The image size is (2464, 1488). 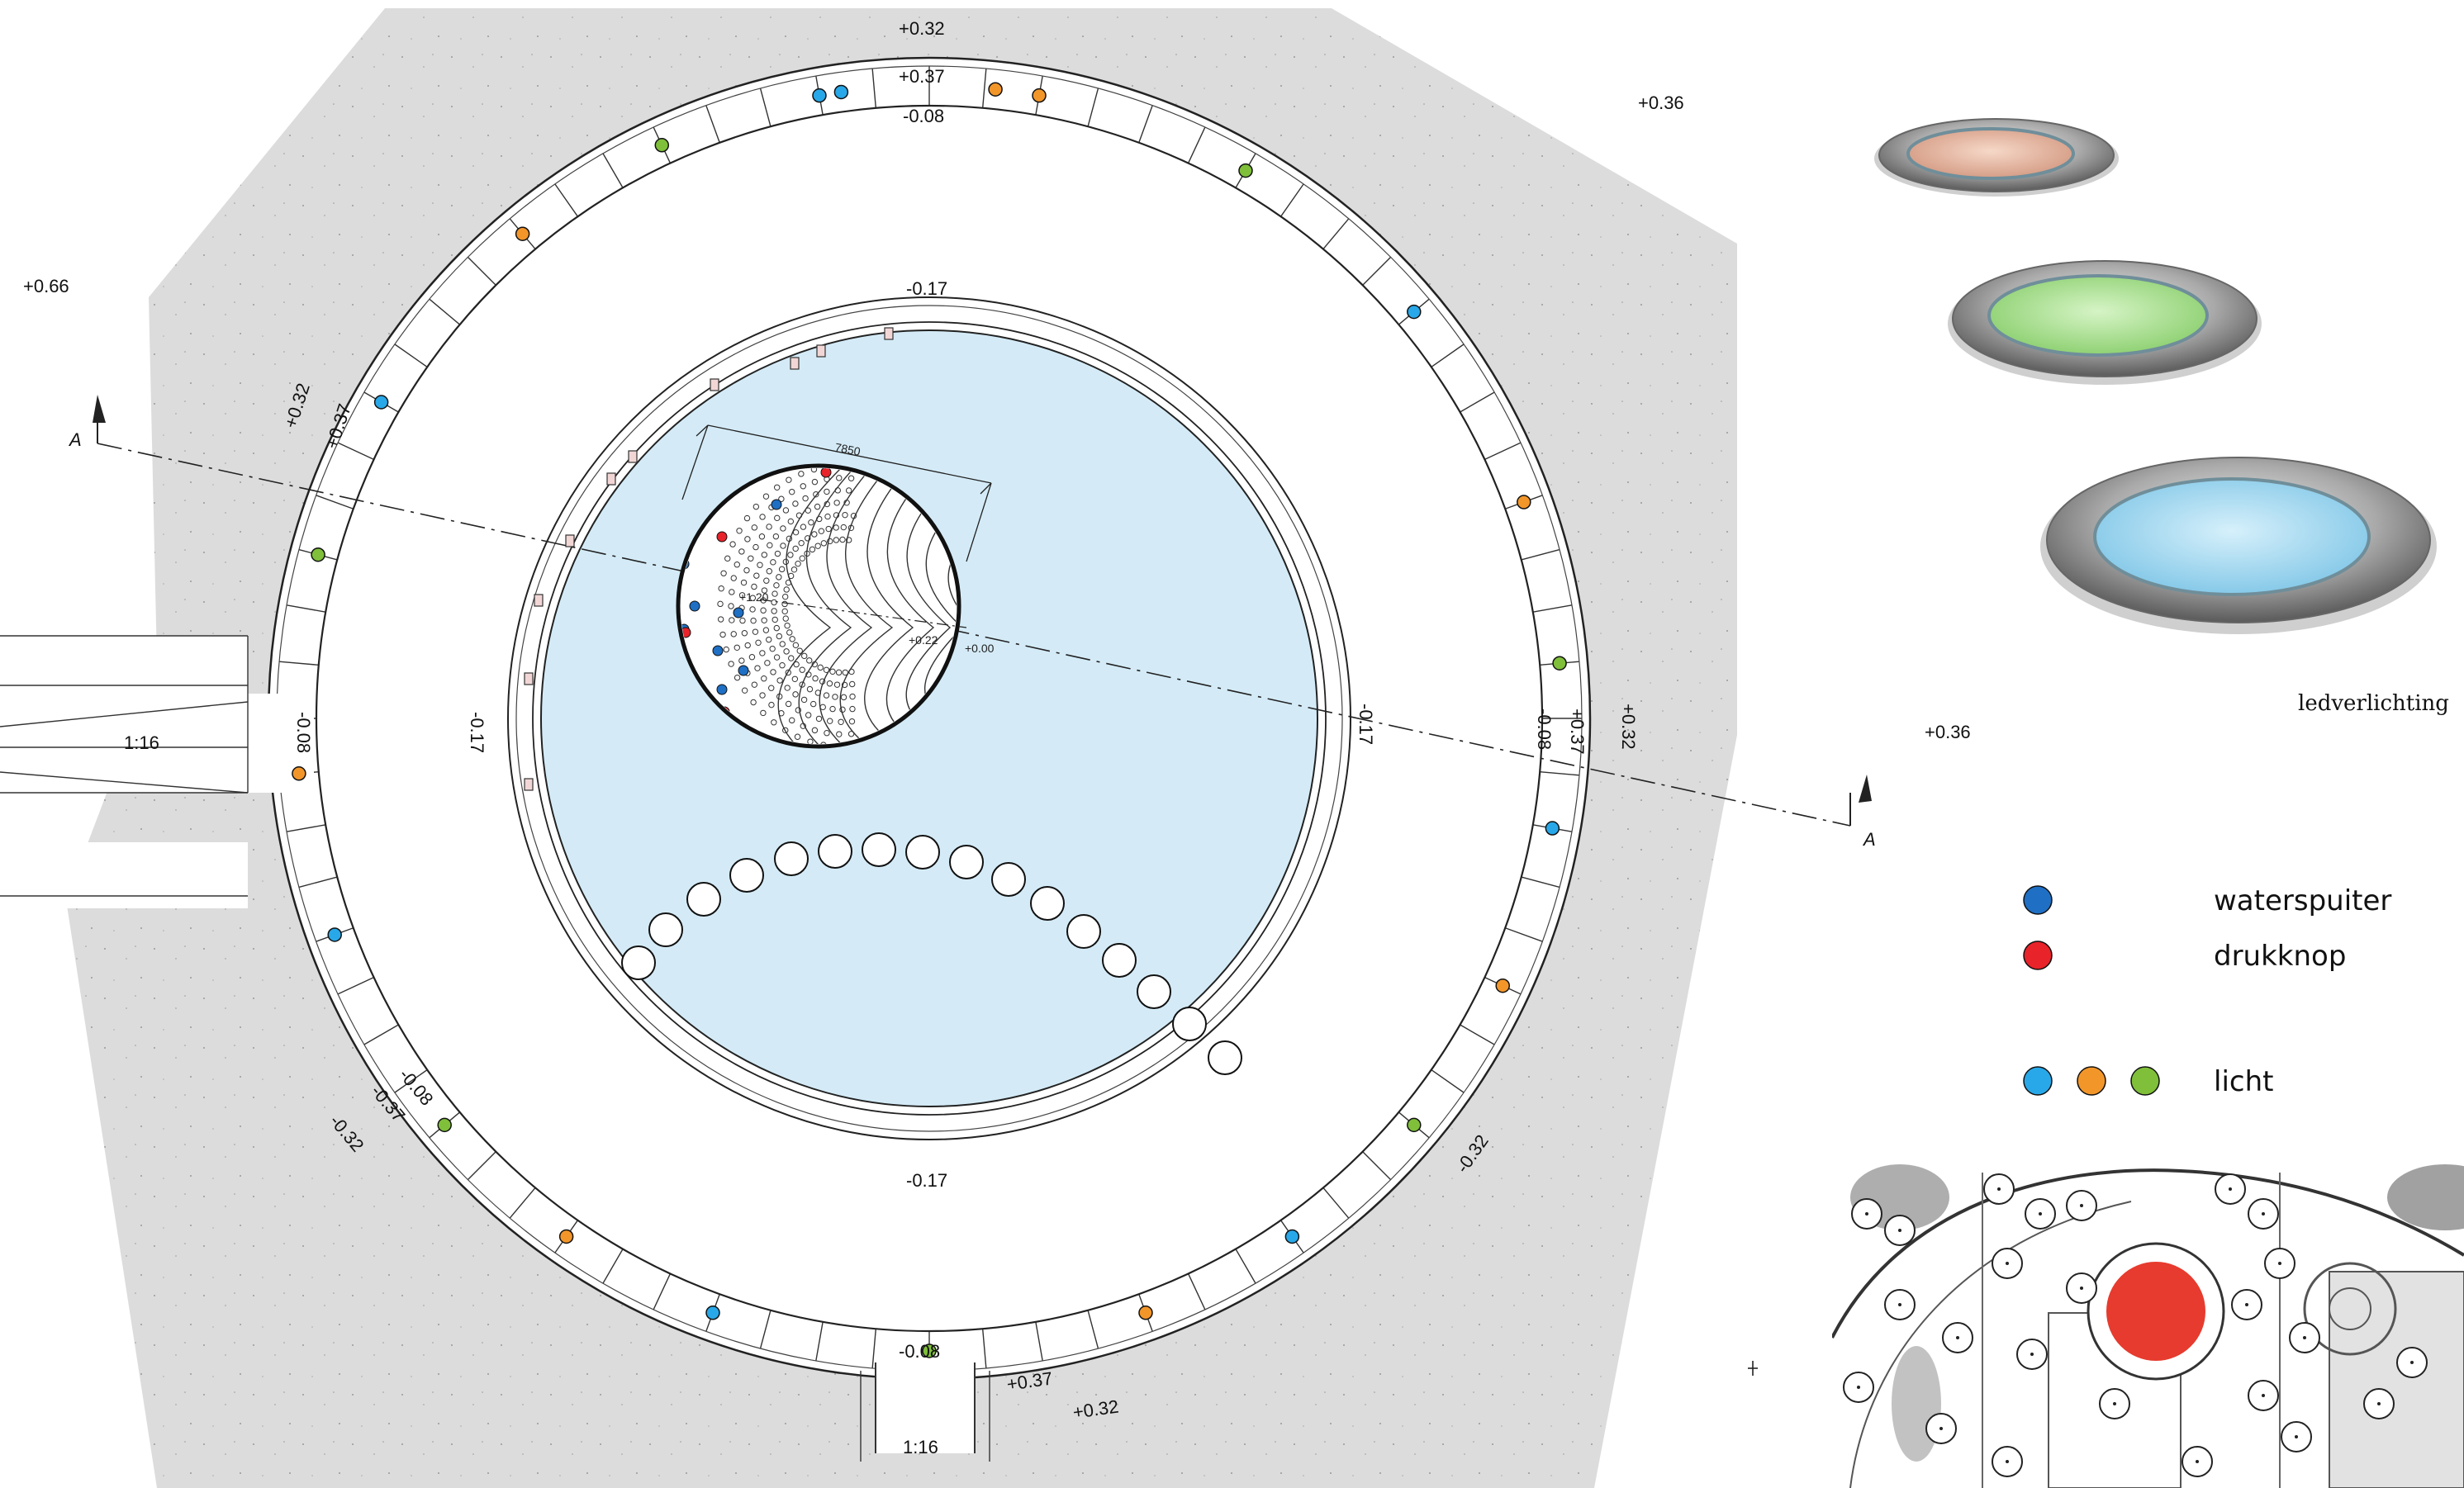 I want to click on level-side-right: +0.36, so click(x=1948, y=732).